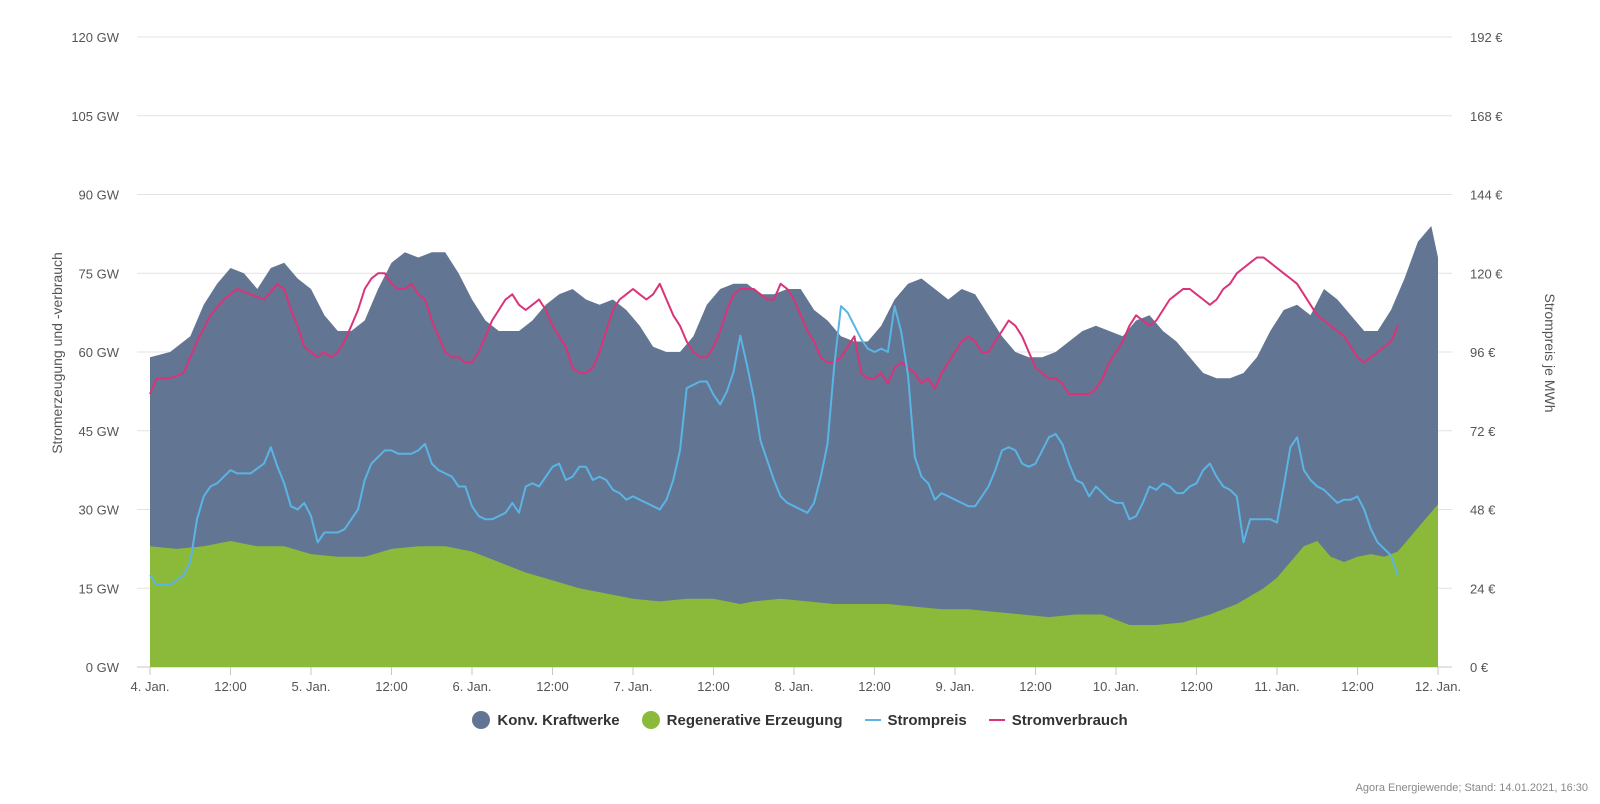 The height and width of the screenshot is (804, 1600). I want to click on y-right-tick-label: 96 €, so click(1483, 352).